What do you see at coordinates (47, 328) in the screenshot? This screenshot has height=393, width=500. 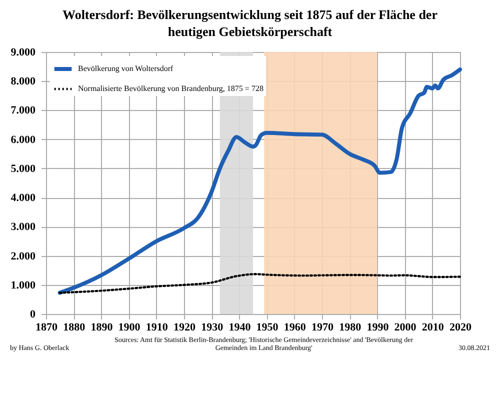 I see `x-tick-label: 1870` at bounding box center [47, 328].